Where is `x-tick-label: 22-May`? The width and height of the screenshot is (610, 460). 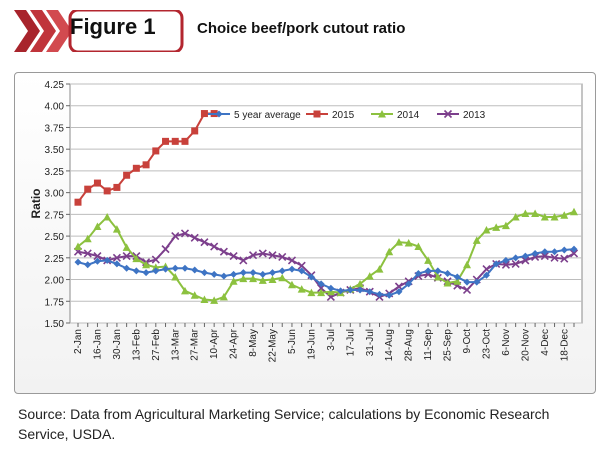 x-tick-label: 22-May is located at coordinates (273, 345).